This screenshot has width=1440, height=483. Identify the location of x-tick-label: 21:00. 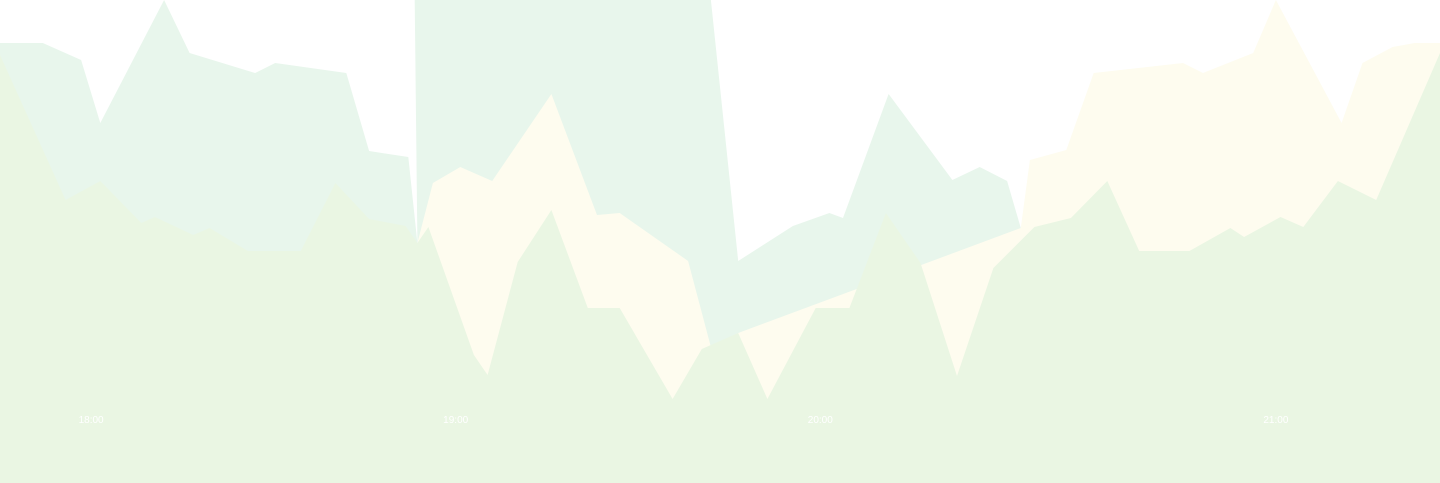
(1275, 420).